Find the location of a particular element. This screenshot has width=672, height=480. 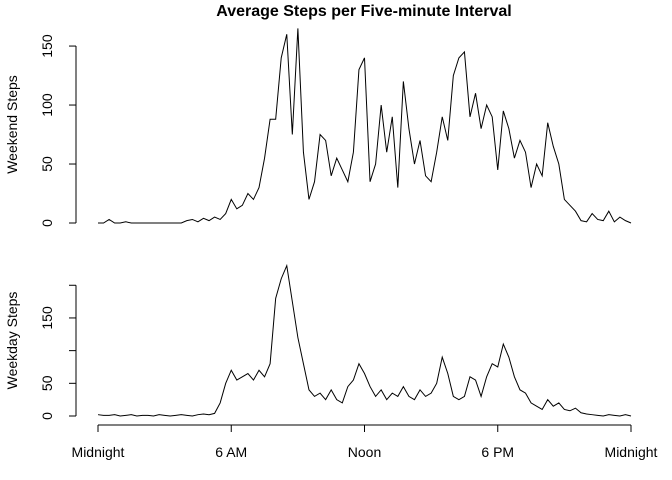

y-tick-label: 100 is located at coordinates (47, 105).